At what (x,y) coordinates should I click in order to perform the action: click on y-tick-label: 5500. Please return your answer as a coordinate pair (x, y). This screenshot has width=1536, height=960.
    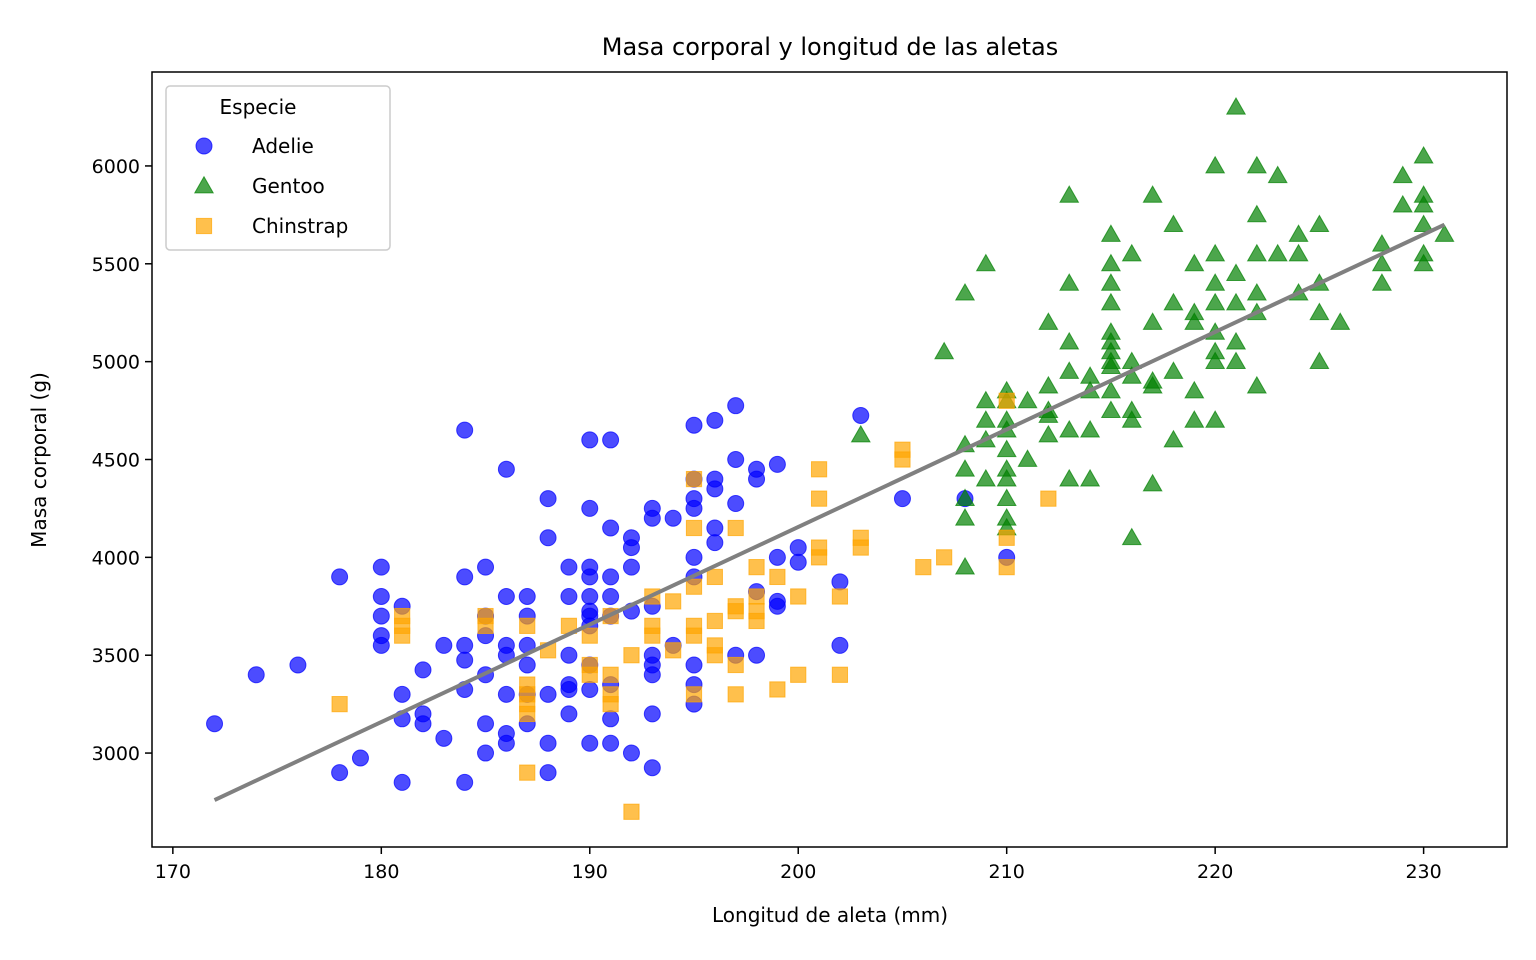
    Looking at the image, I should click on (116, 265).